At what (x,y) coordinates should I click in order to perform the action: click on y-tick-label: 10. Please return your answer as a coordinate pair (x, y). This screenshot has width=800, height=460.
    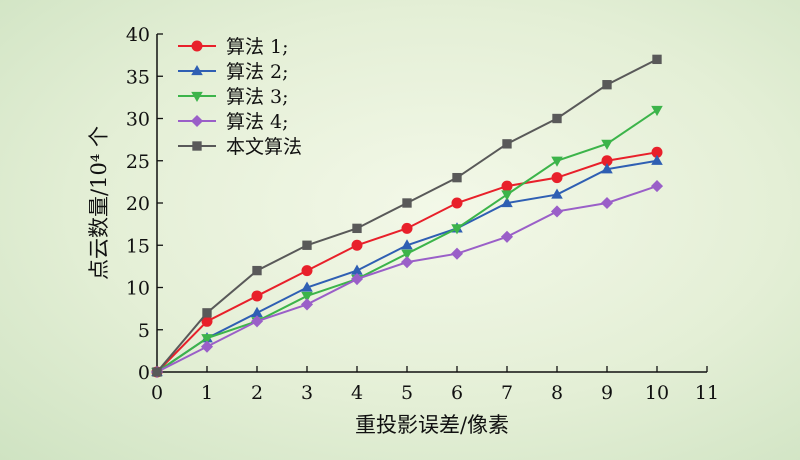
    Looking at the image, I should click on (138, 289).